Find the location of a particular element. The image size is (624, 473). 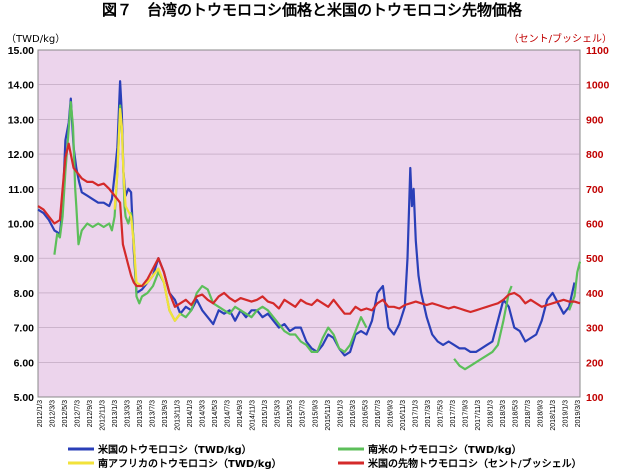

x-tick-label: 2012/3/3 is located at coordinates (53, 413).